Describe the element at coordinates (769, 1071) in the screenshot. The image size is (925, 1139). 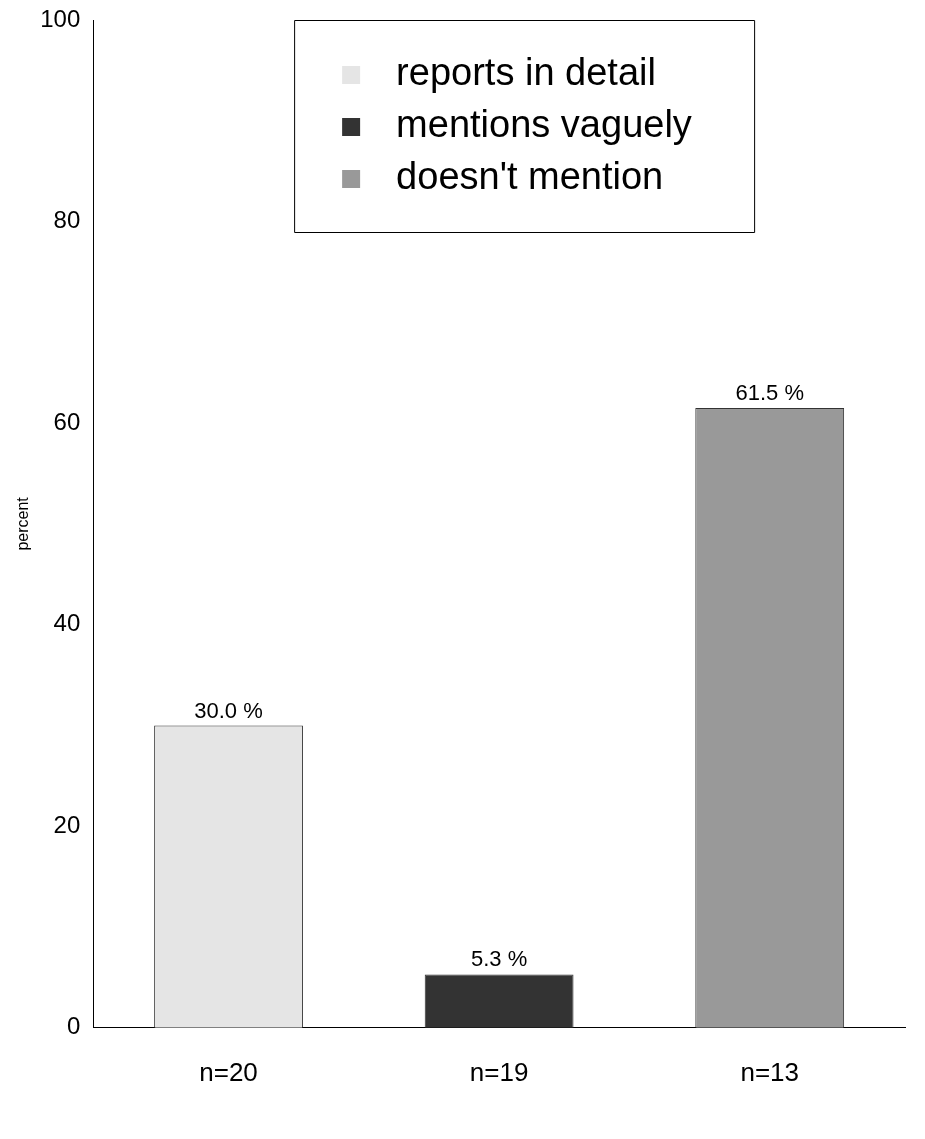
I see `x-tick-label: n=13` at that location.